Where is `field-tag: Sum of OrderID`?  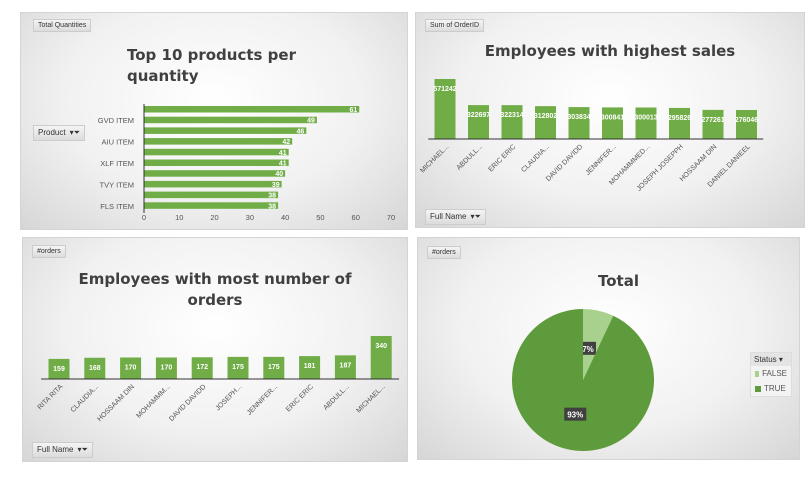 field-tag: Sum of OrderID is located at coordinates (455, 25).